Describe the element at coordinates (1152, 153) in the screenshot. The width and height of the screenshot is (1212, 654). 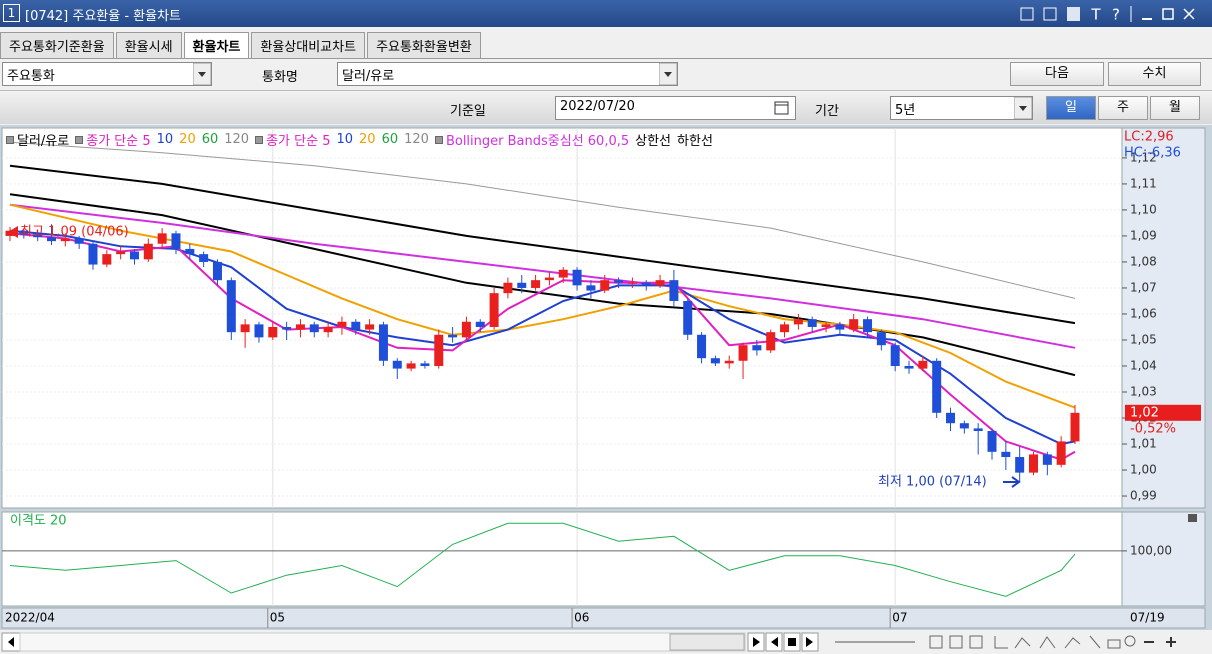
I see `hc-label: HC:-6,36` at that location.